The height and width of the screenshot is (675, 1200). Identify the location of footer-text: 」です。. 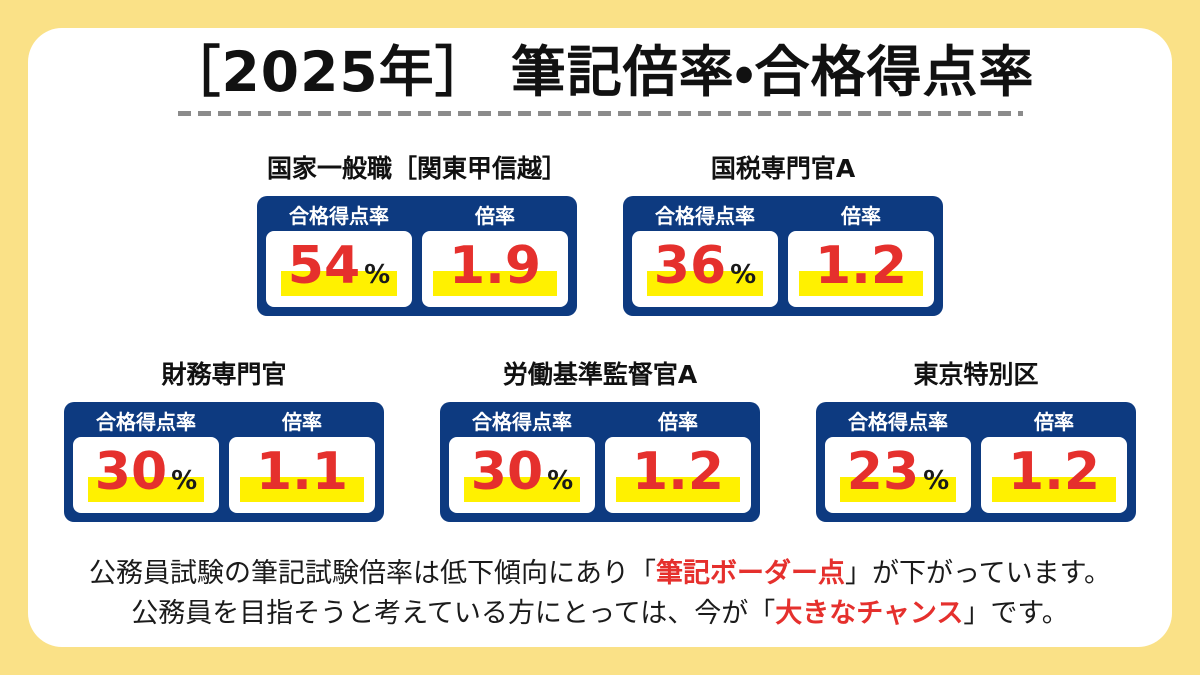
(1016, 614).